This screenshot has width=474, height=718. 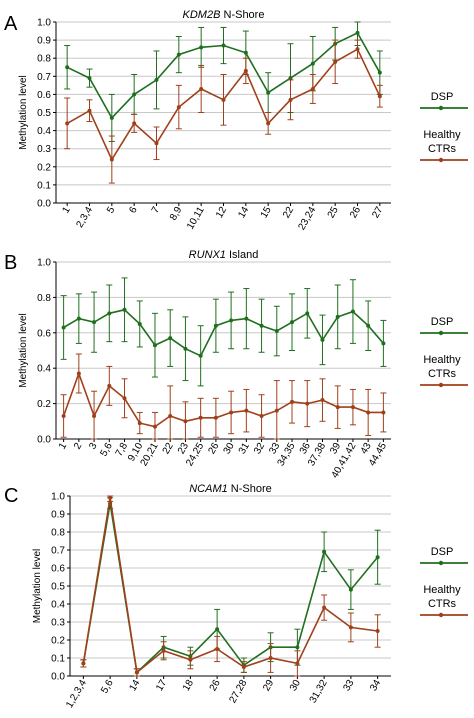 I want to click on x-tick-label: 31,32, so click(x=319, y=692).